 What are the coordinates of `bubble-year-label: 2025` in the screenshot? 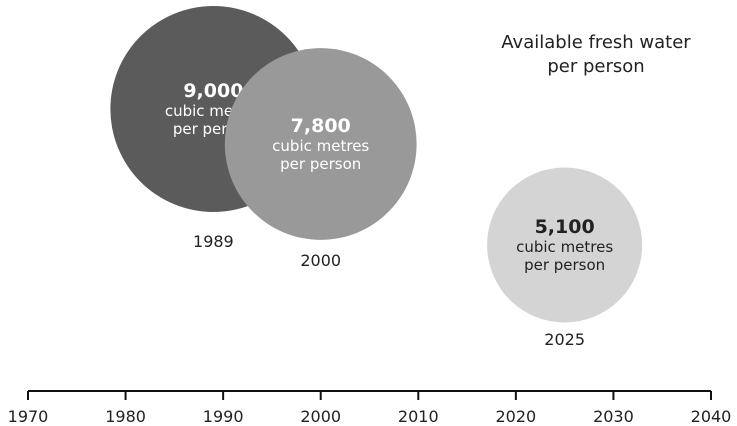 It's located at (564, 339).